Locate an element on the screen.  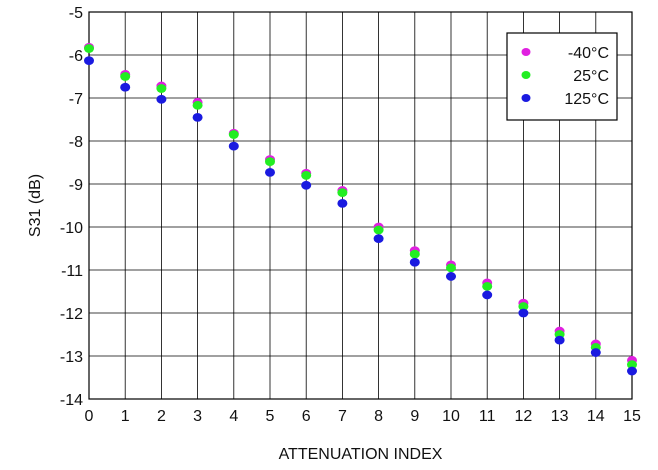
y-axis-title: S31 (dB) is located at coordinates (35, 205).